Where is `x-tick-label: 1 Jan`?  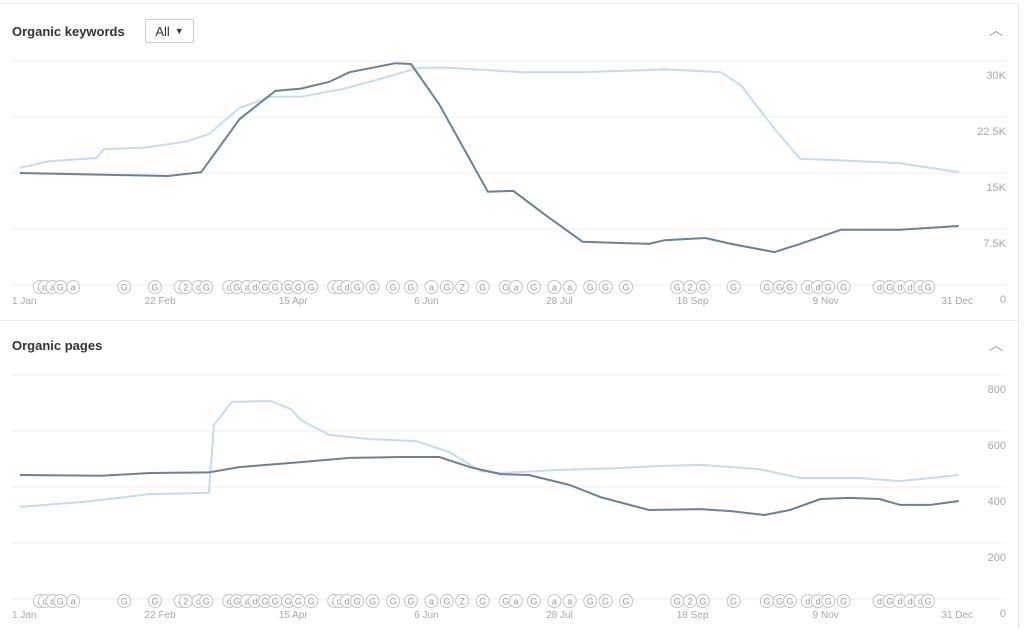 x-tick-label: 1 Jan is located at coordinates (24, 301).